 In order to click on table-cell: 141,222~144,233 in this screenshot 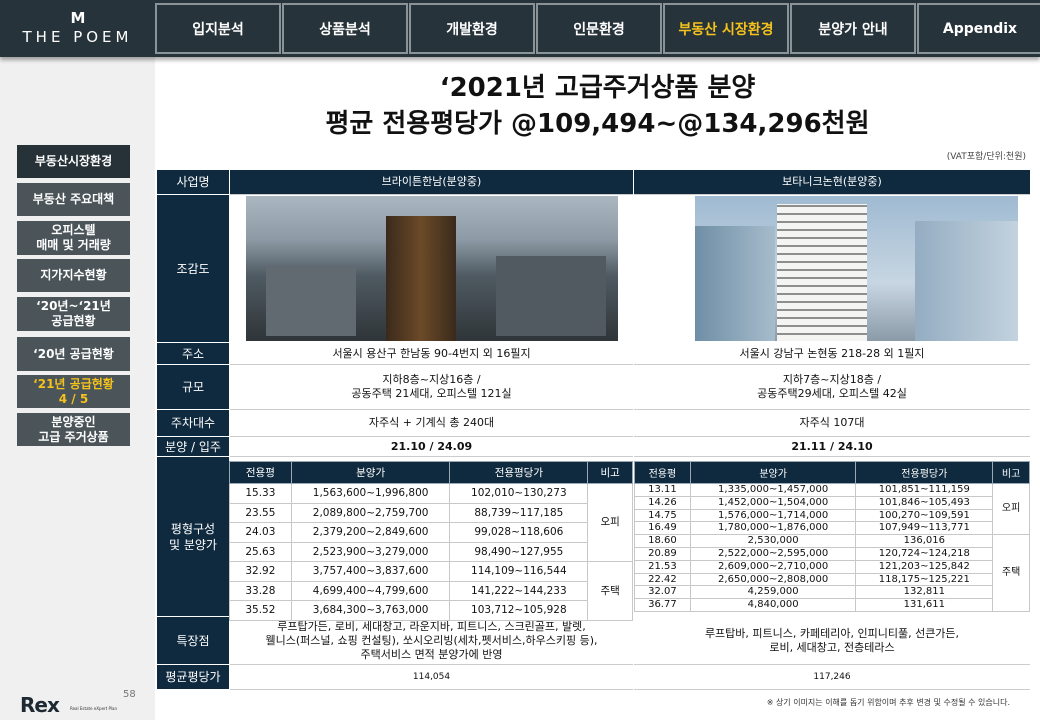, I will do `click(519, 590)`.